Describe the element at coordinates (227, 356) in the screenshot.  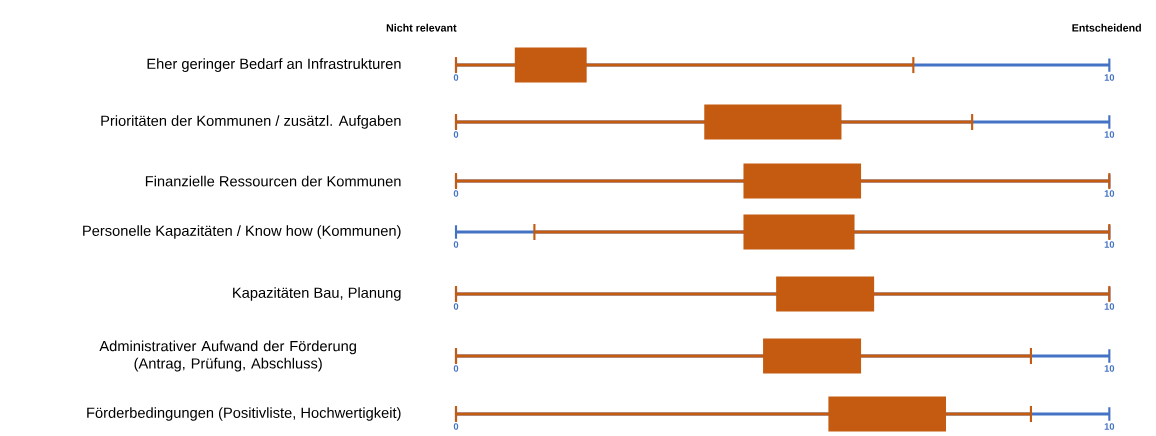
I see `y-tick-label: Administrativer Aufwand der Förderung (Antrag, Prüfung, Abschluss)` at that location.